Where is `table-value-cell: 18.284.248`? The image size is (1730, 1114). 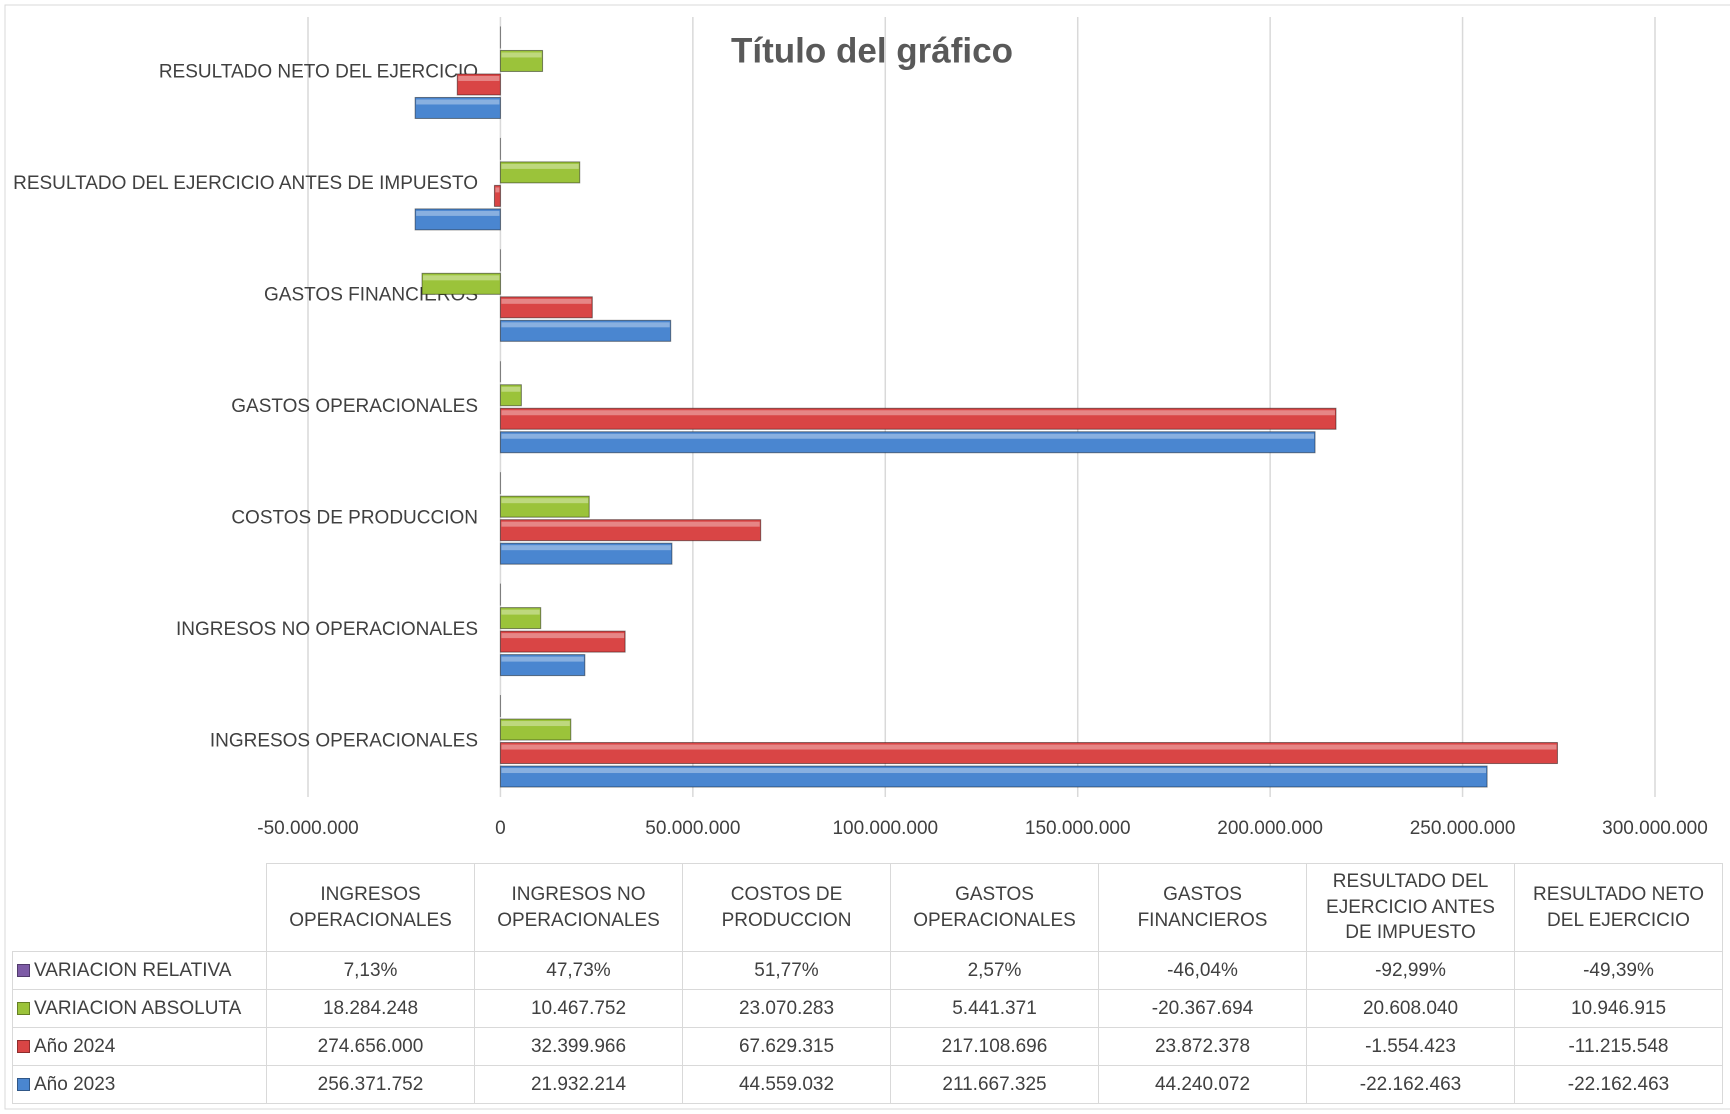
table-value-cell: 18.284.248 is located at coordinates (370, 1008).